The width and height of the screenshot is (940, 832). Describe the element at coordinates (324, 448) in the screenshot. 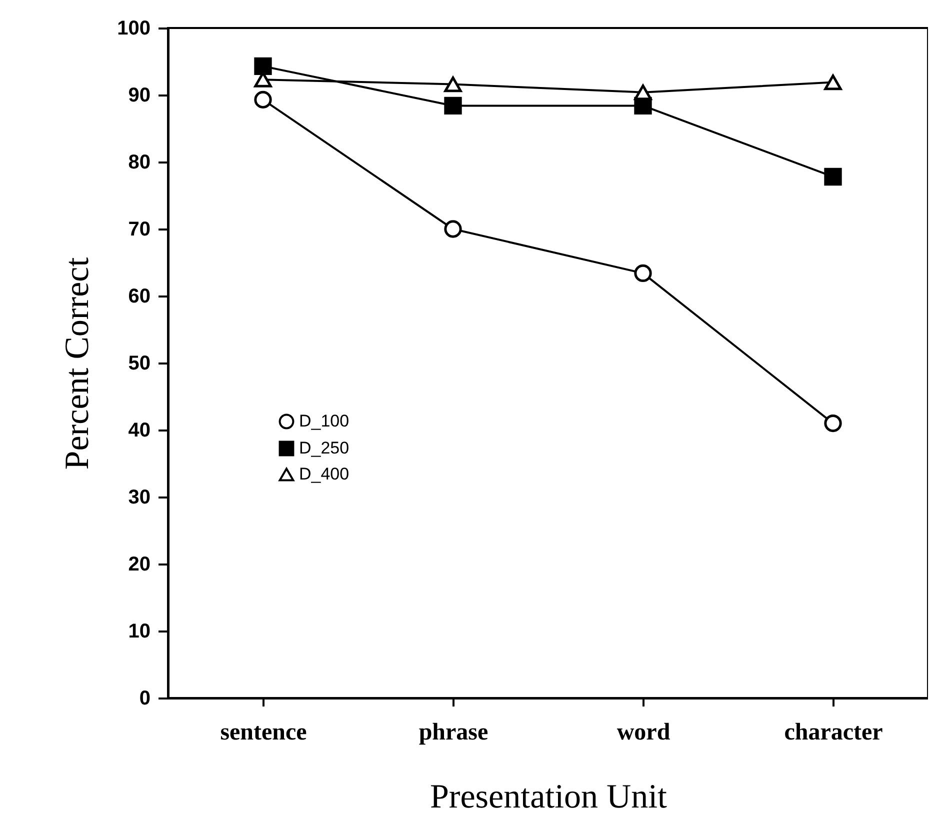

I see `legend-label: D_250` at that location.